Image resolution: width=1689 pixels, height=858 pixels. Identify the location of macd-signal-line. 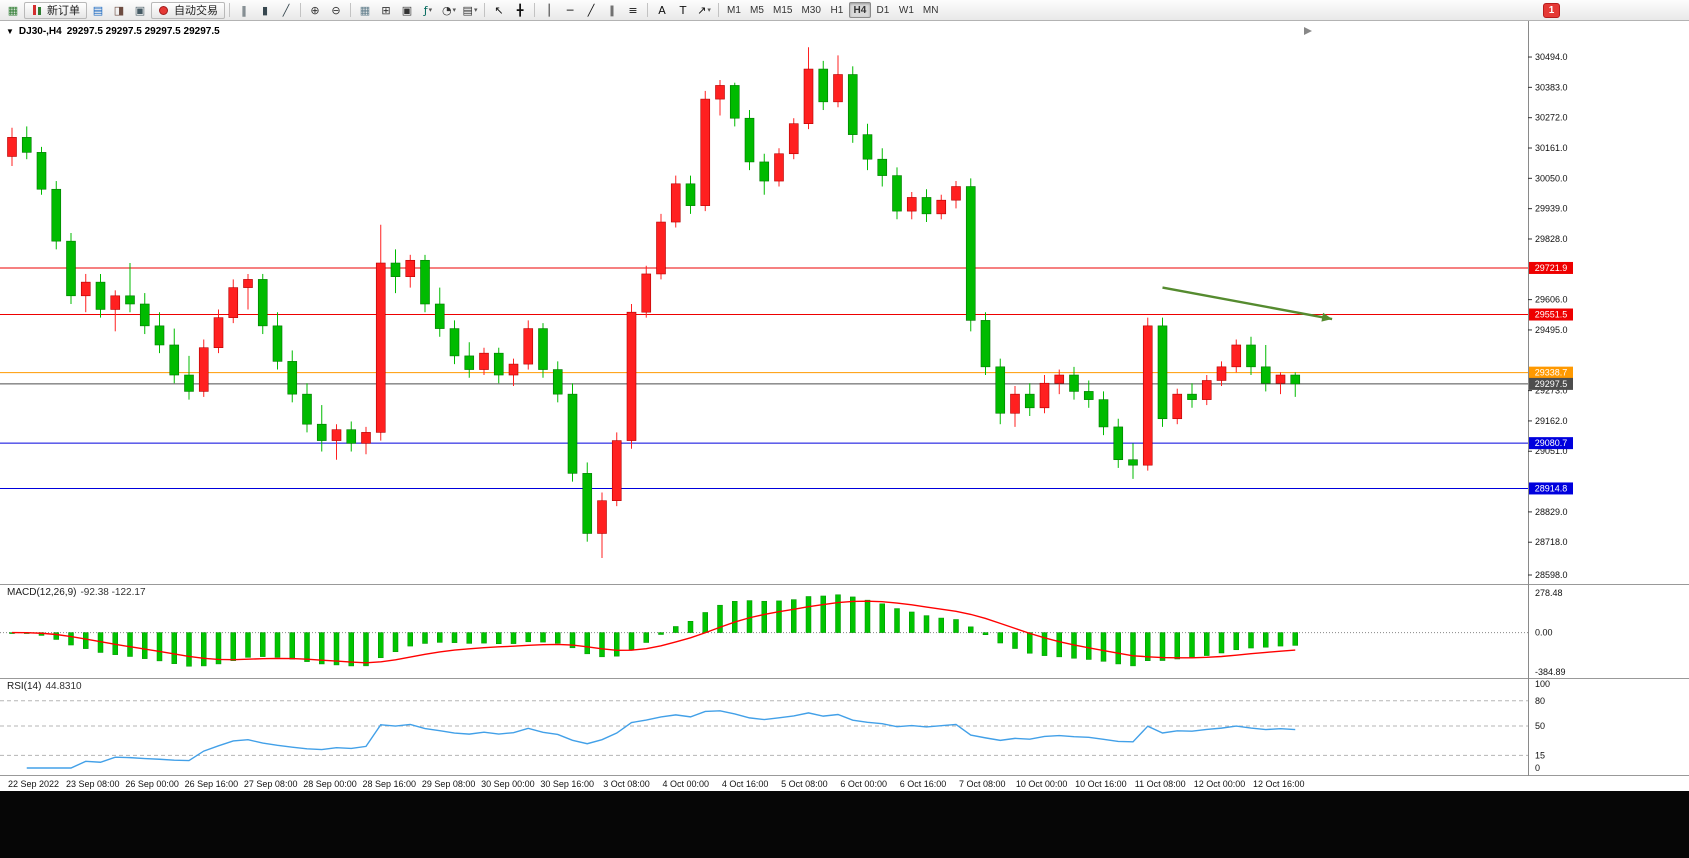
(653, 632).